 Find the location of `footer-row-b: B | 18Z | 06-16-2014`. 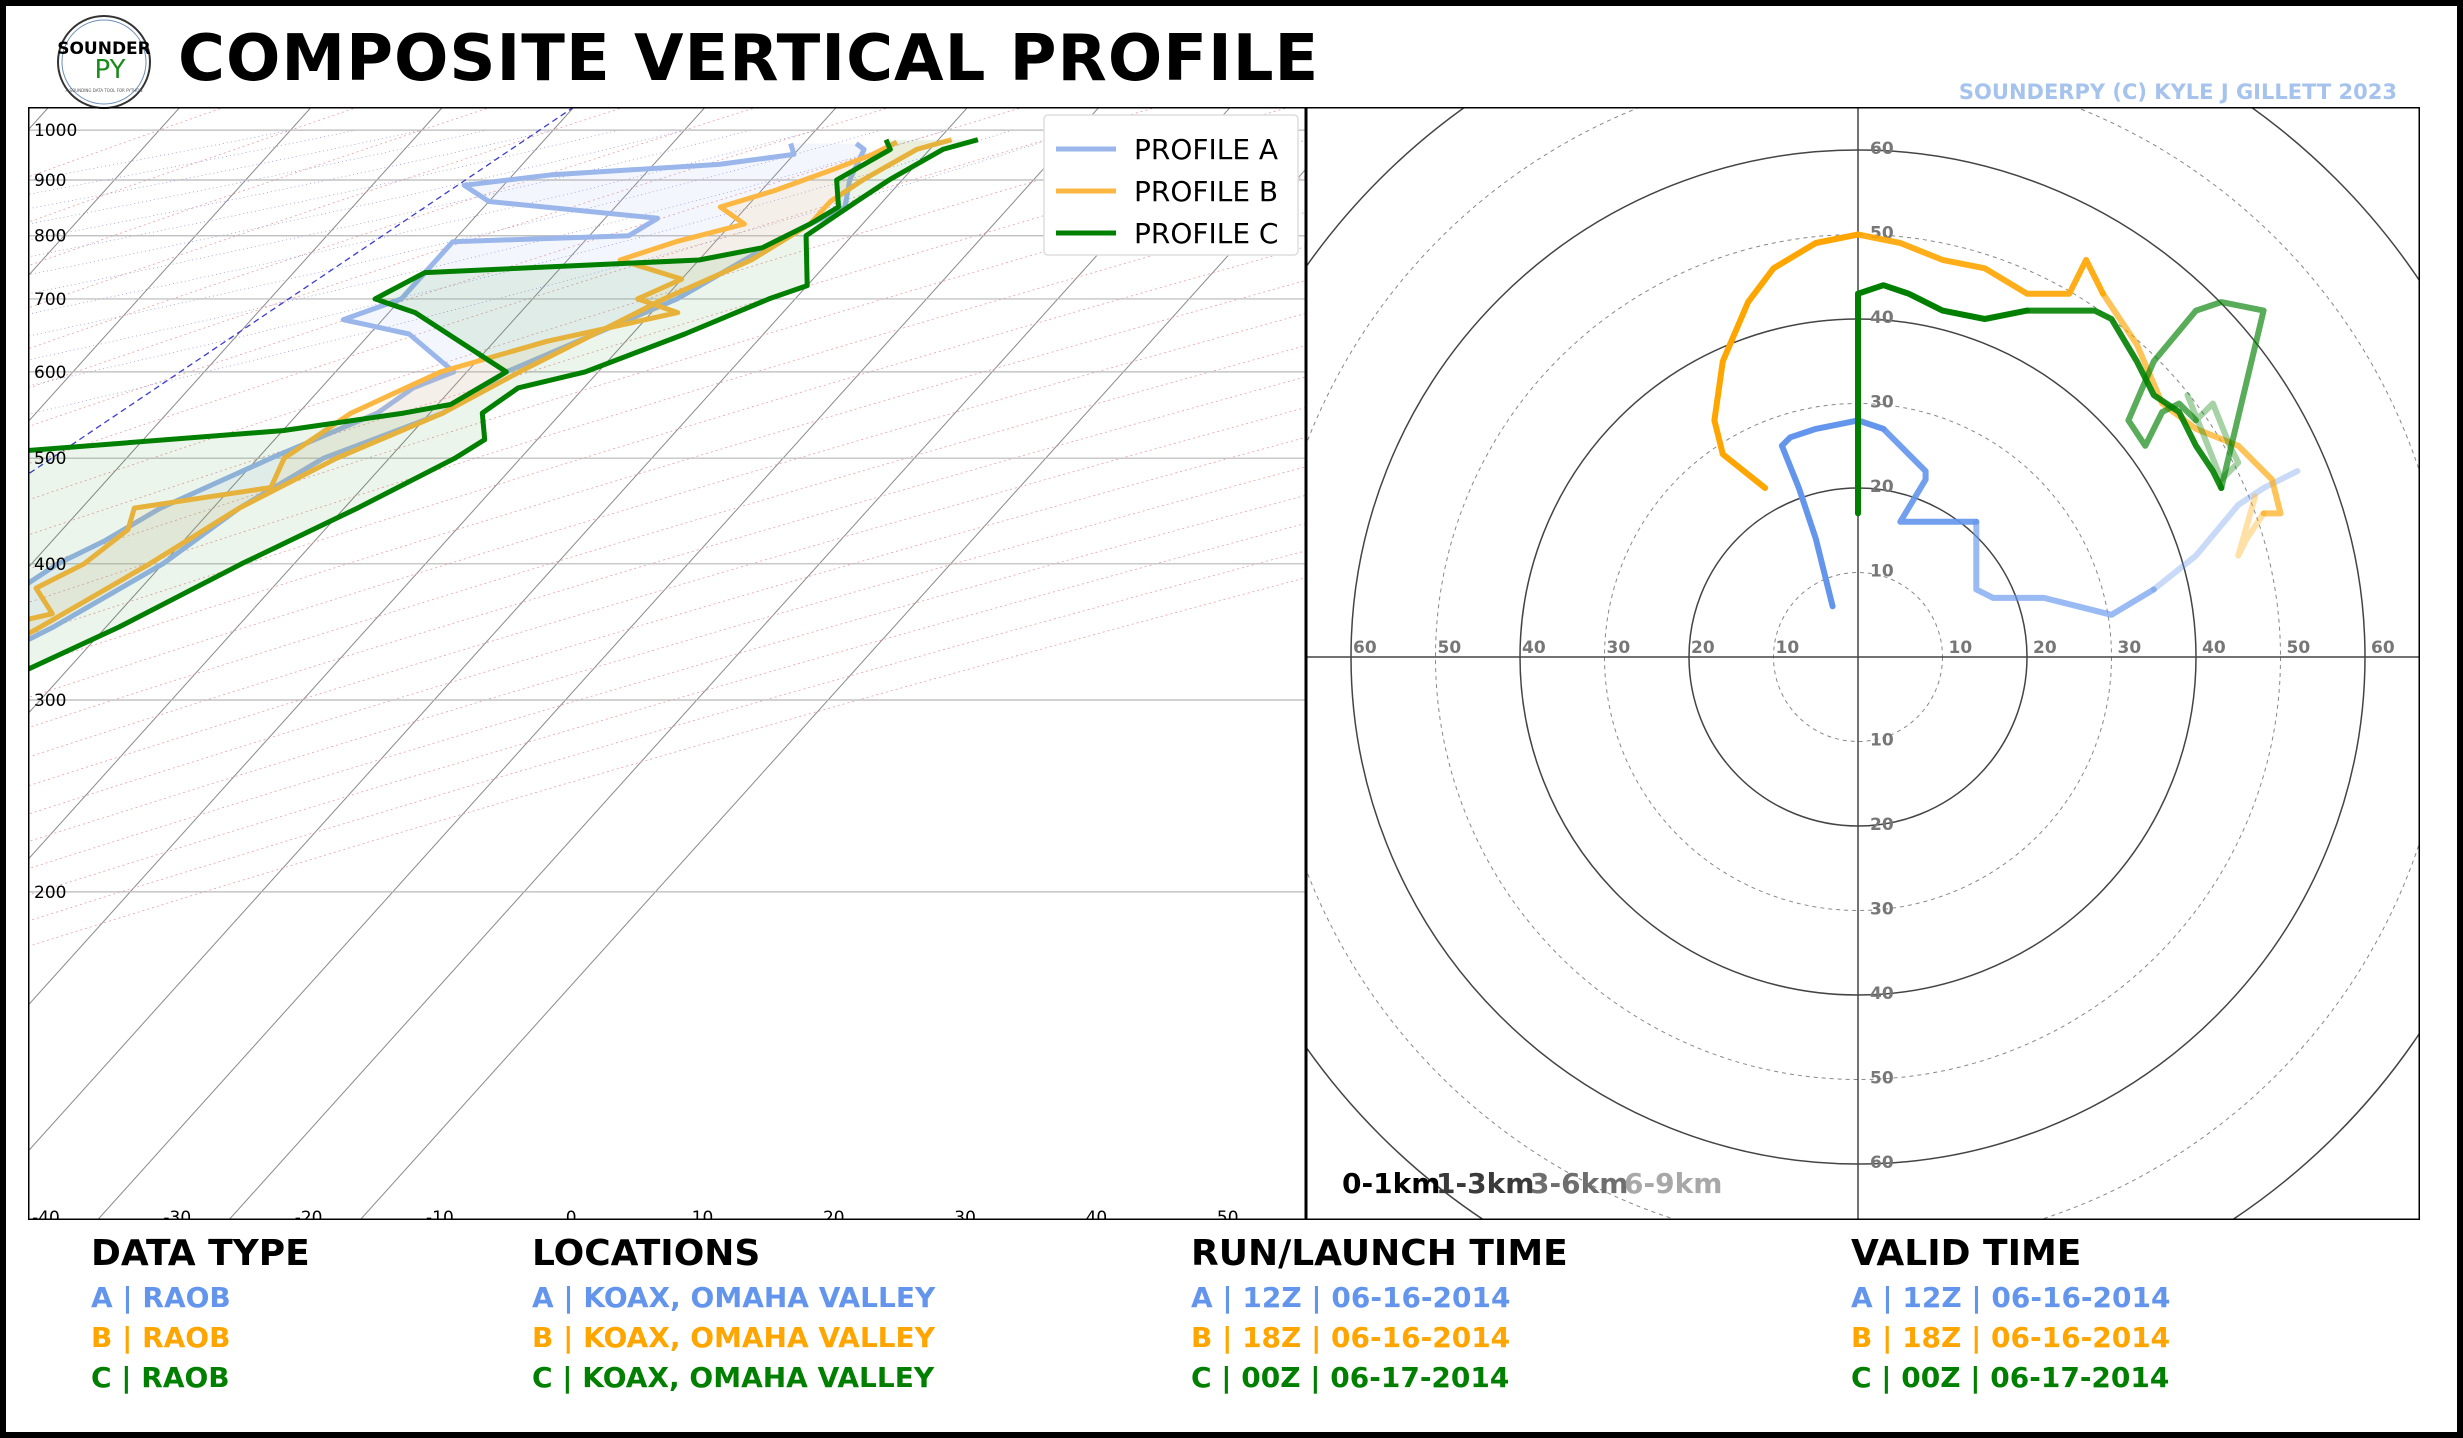

footer-row-b: B | 18Z | 06-16-2014 is located at coordinates (1351, 1337).